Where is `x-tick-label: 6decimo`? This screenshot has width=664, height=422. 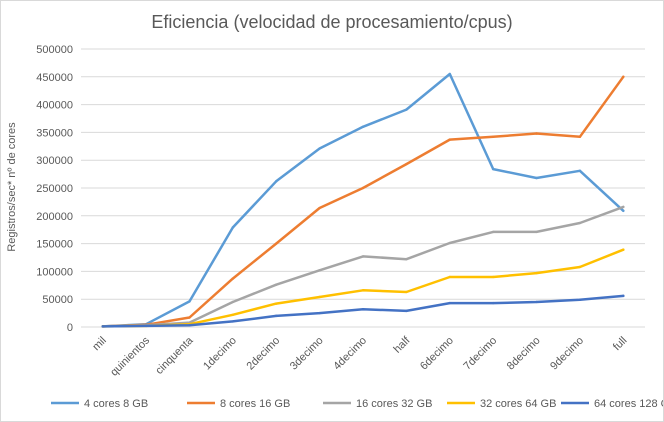 x-tick-label: 6decimo is located at coordinates (437, 354).